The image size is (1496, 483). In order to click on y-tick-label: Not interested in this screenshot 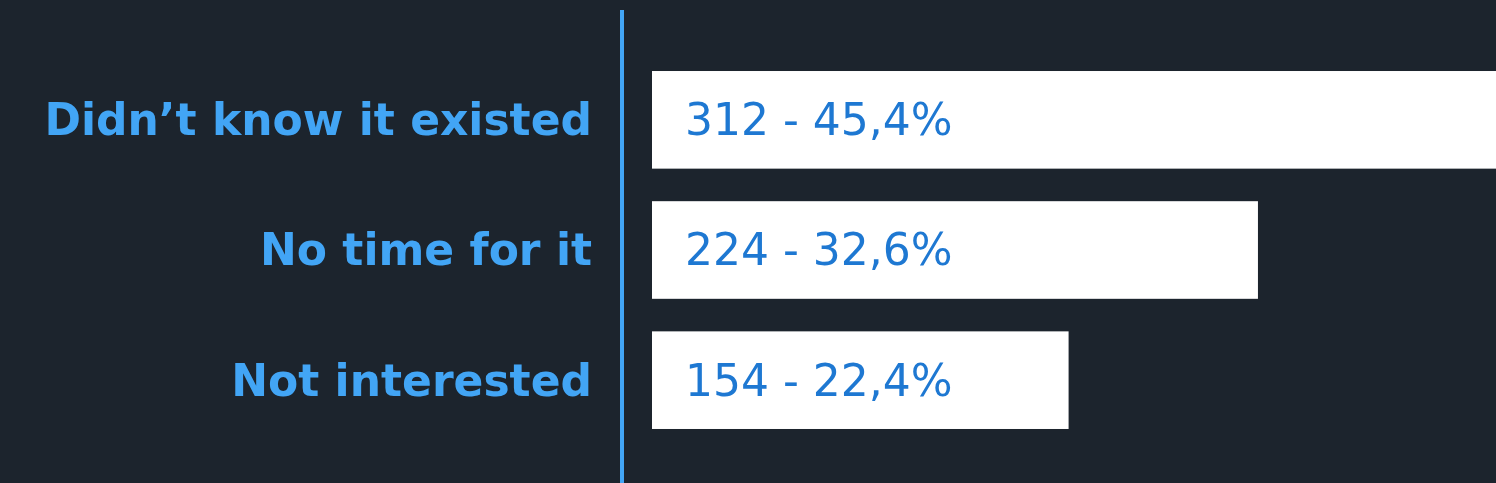, I will do `click(411, 380)`.